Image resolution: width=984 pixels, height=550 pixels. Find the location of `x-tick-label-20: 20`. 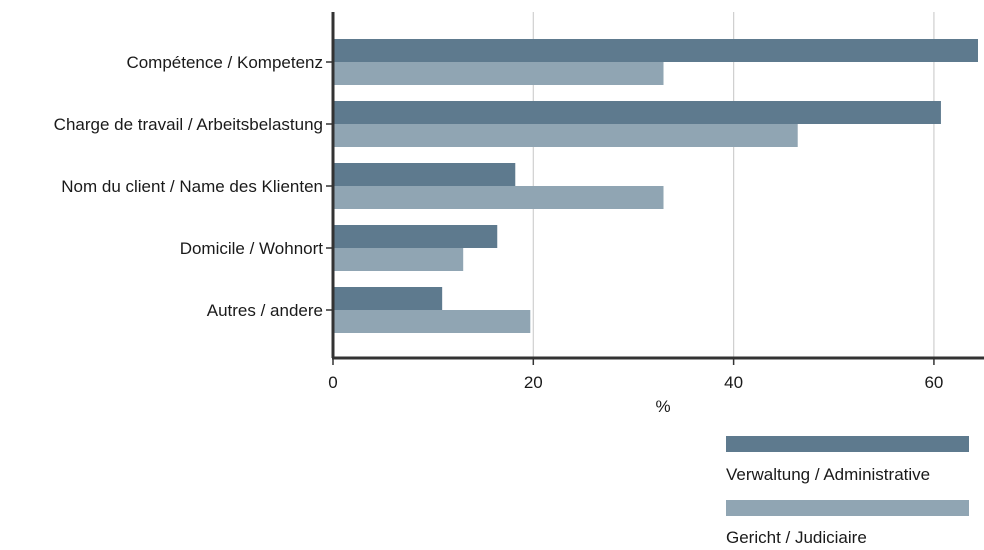

x-tick-label-20: 20 is located at coordinates (533, 382).